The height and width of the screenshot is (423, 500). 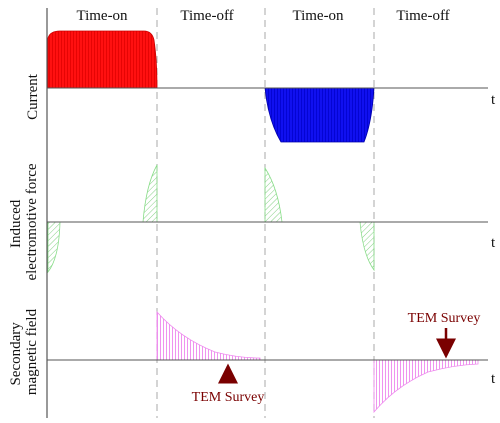 I want to click on emf-y-label-line-1: Induced, so click(x=16, y=223).